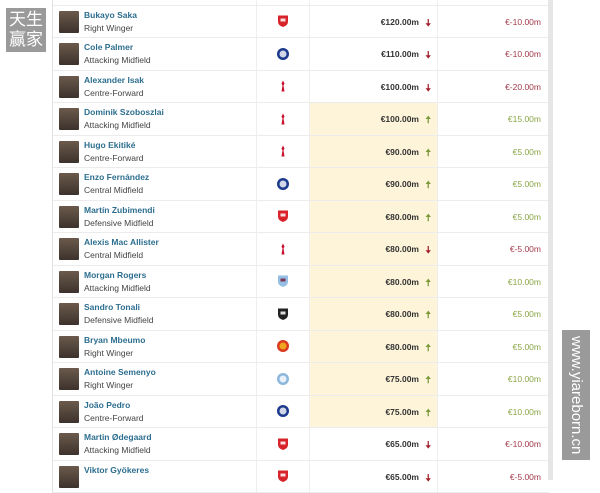 The height and width of the screenshot is (493, 600). Describe the element at coordinates (118, 437) in the screenshot. I see `player-name-link: Martin Ødegaard` at that location.